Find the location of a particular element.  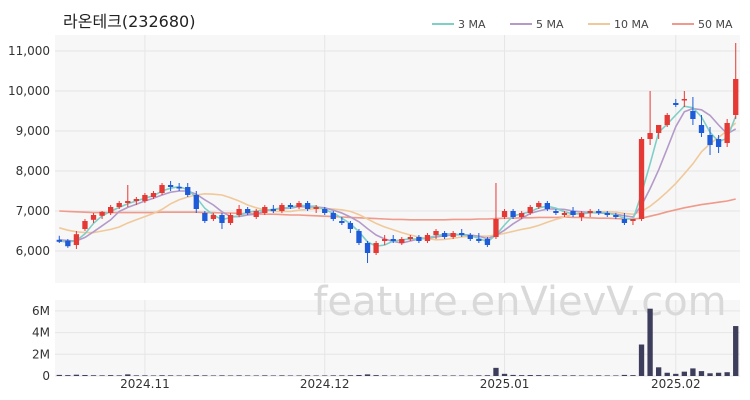

ma-line-50ma is located at coordinates (397, 209).